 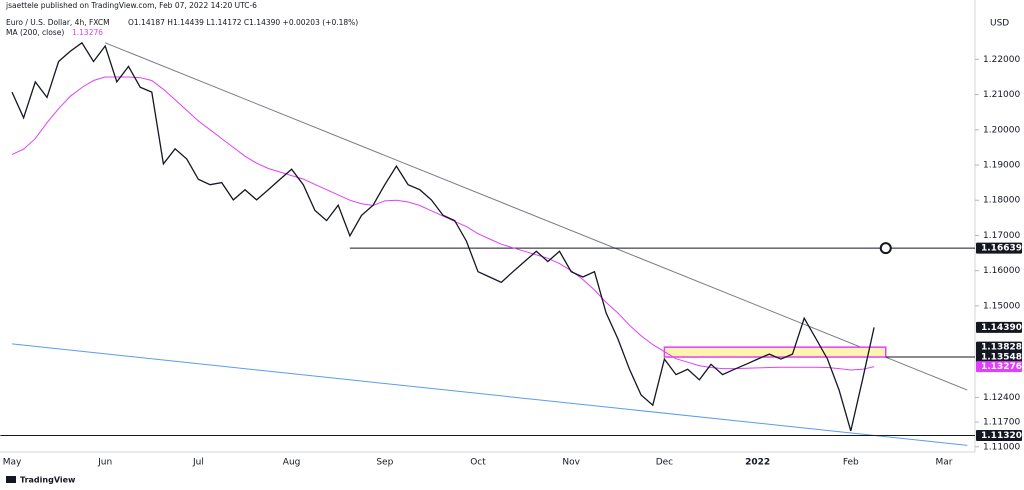 I want to click on footer-logo, so click(x=11, y=479).